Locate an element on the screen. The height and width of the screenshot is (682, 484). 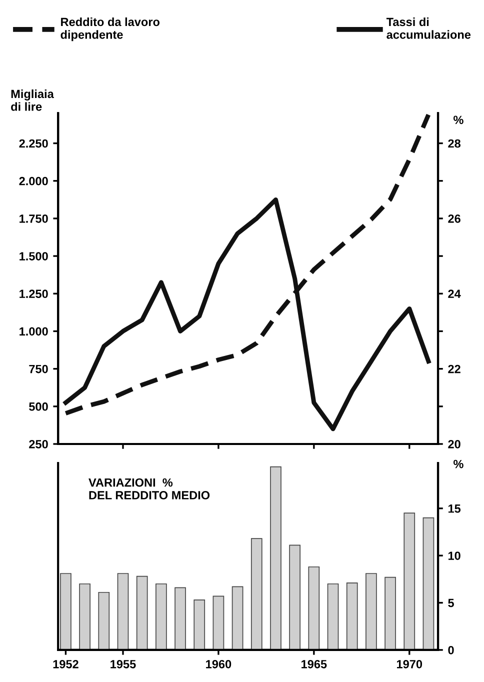
y-tick-label: 1.750 is located at coordinates (34, 218).